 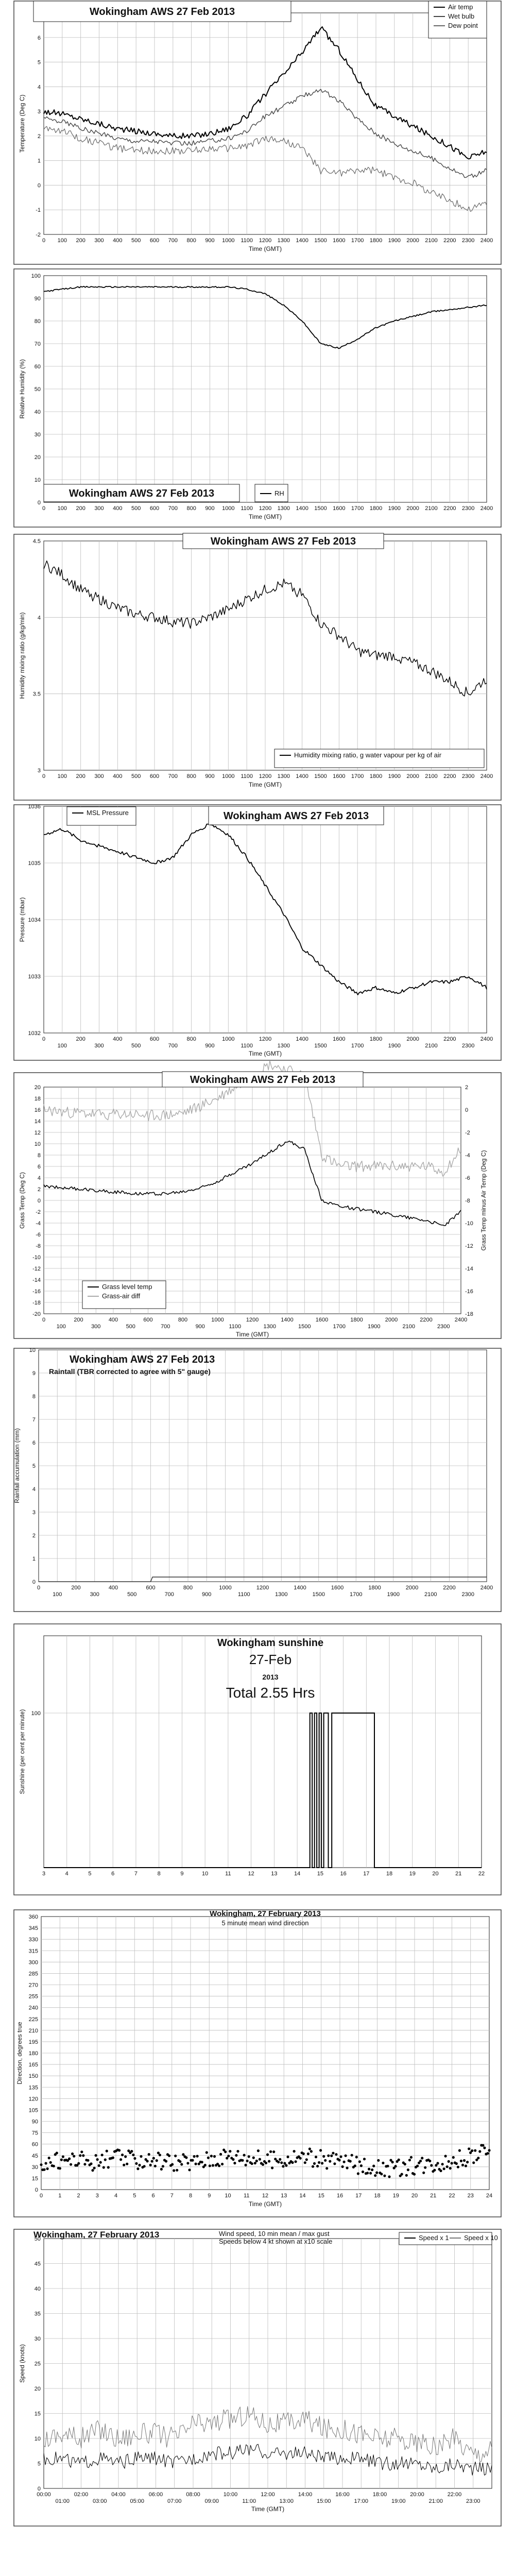 I want to click on y-tick-label: 0, so click(x=39, y=185).